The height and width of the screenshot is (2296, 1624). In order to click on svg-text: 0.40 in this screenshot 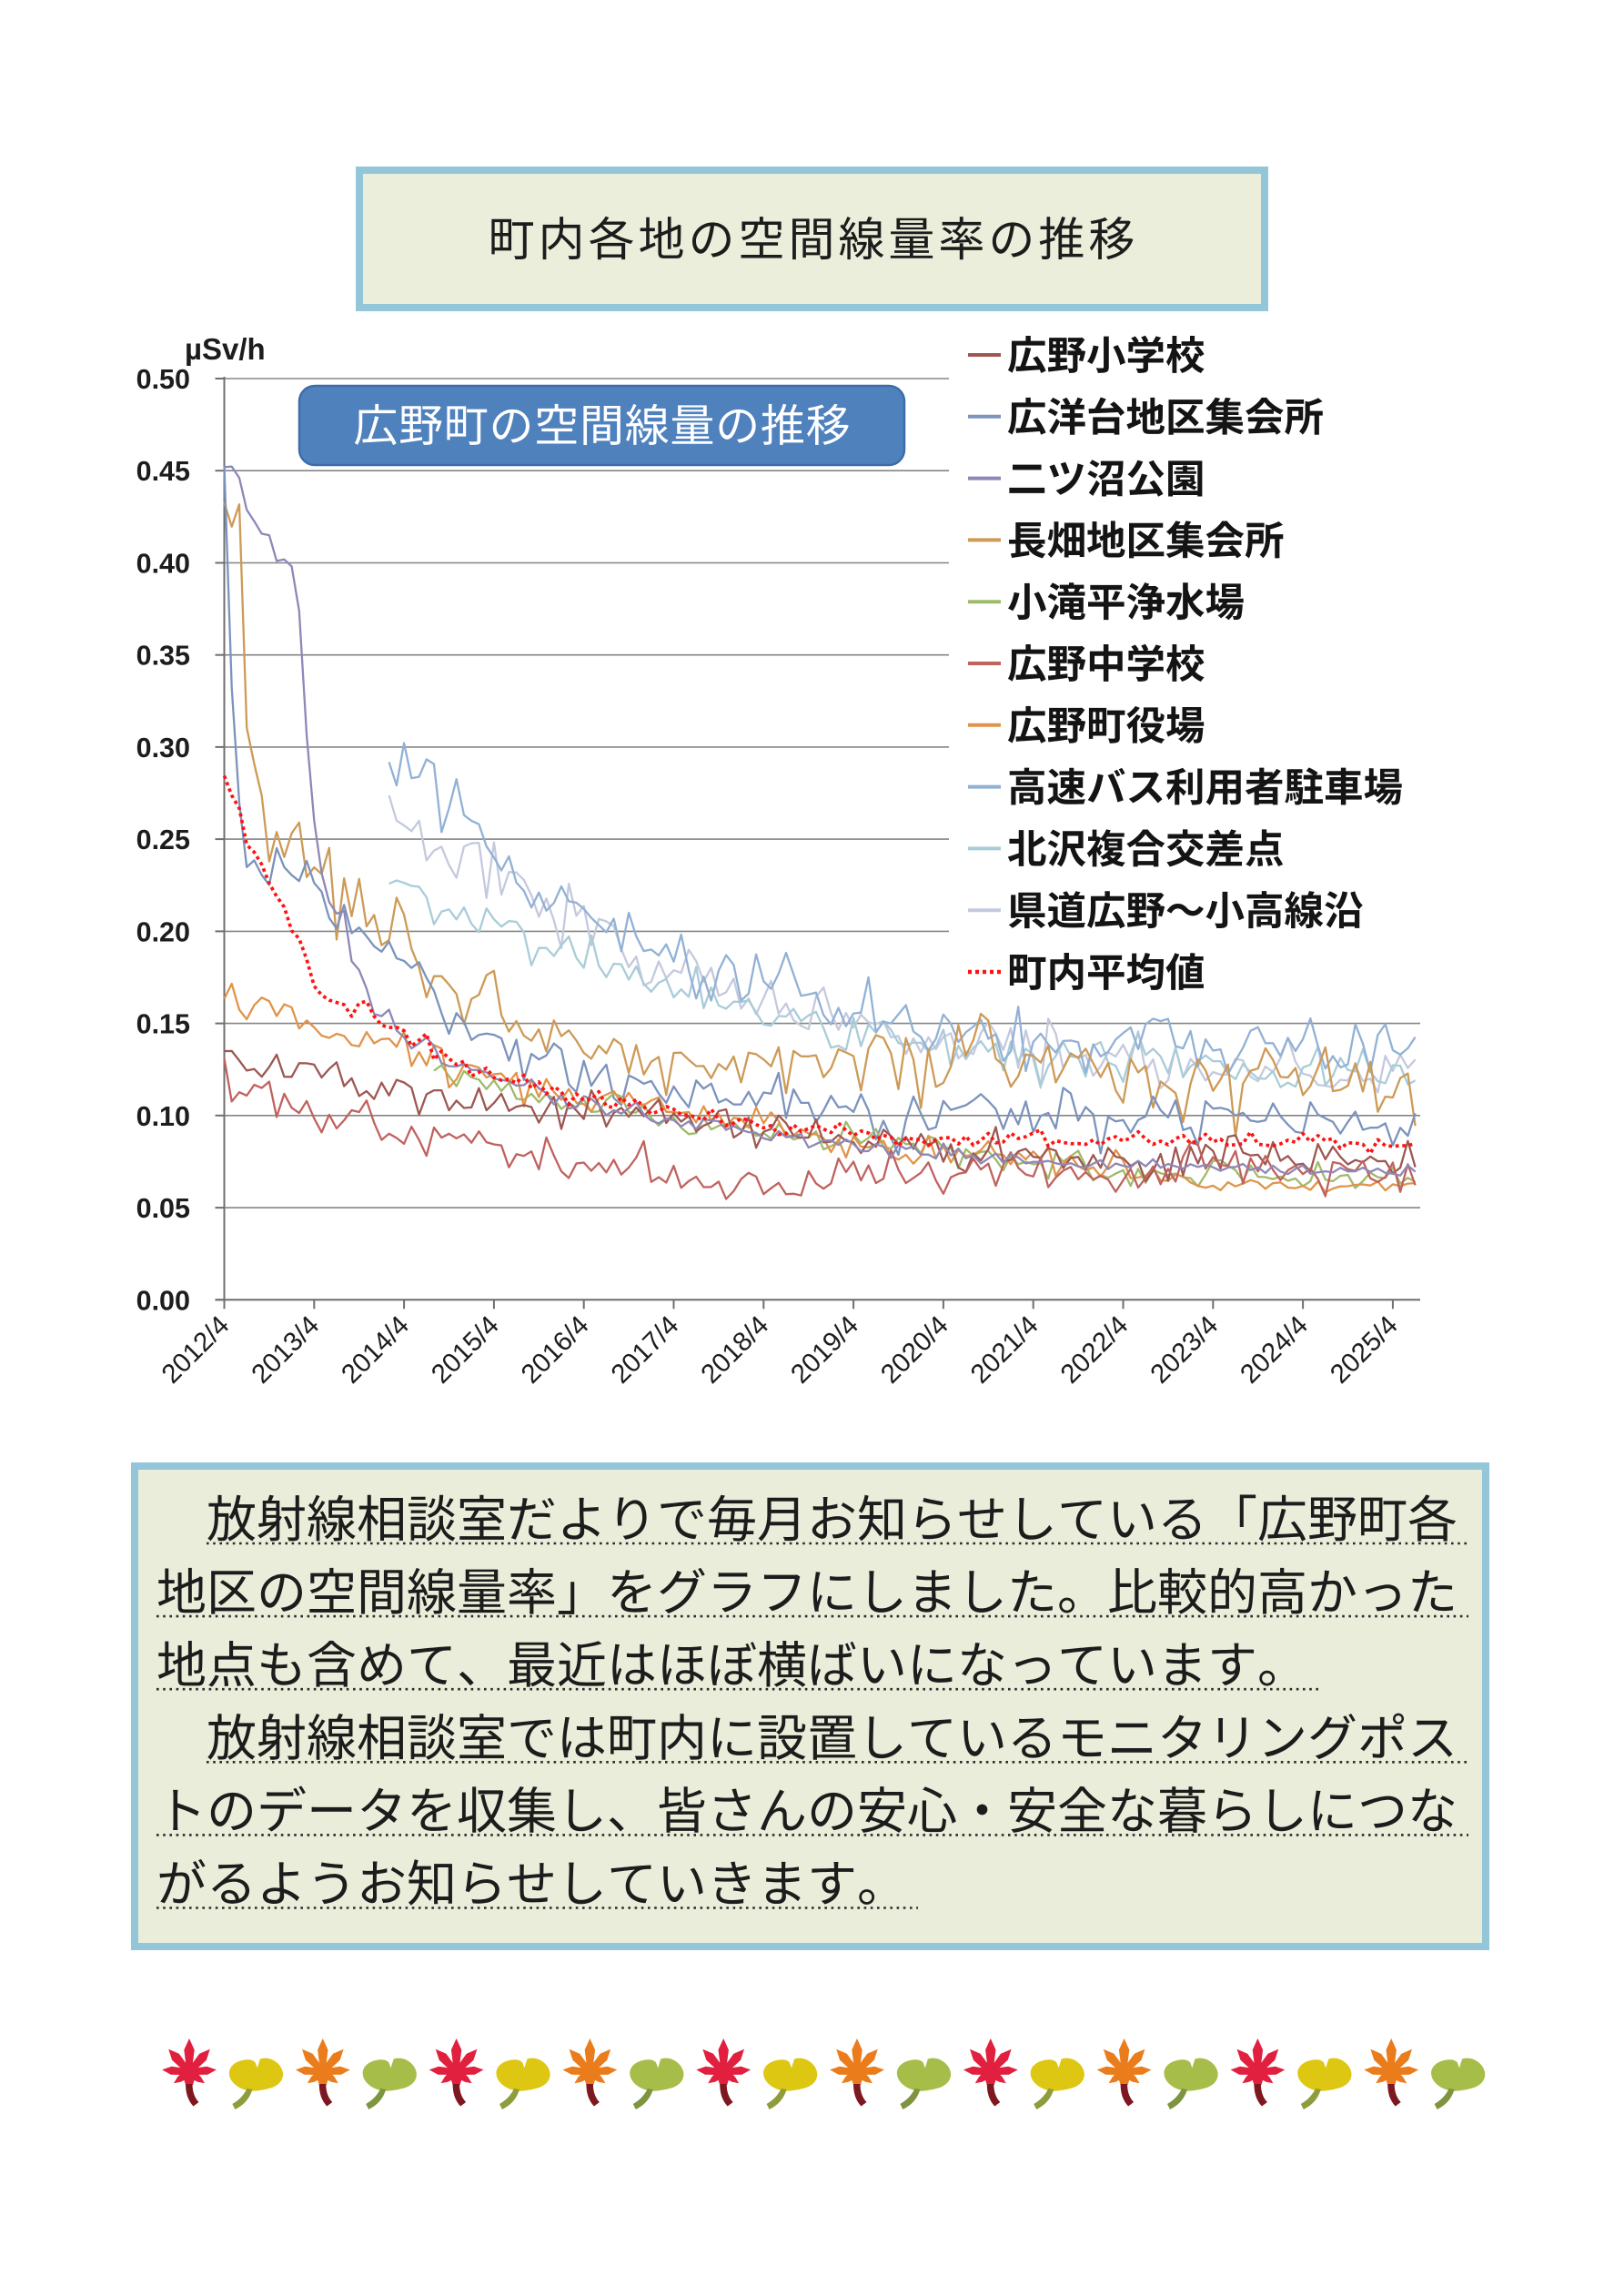, I will do `click(163, 564)`.